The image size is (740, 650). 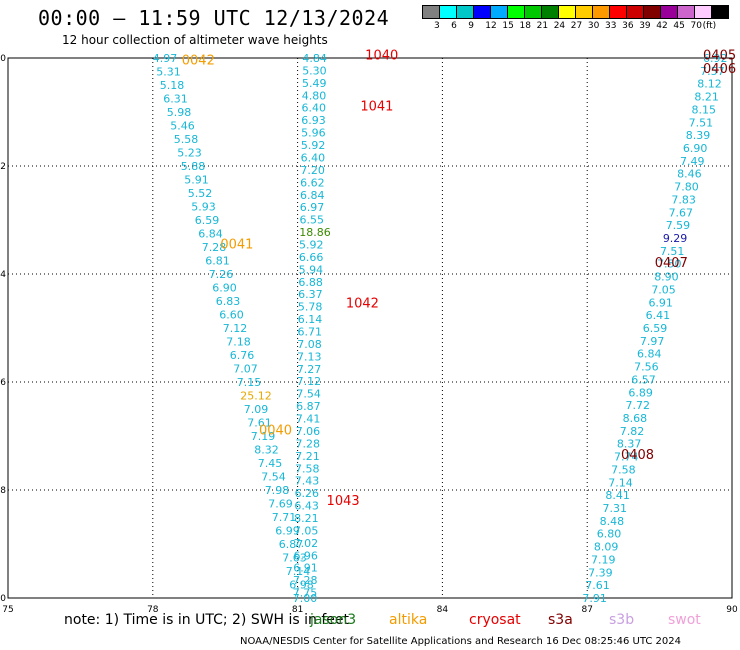 I want to click on x-tick-label: 90, so click(x=732, y=610).